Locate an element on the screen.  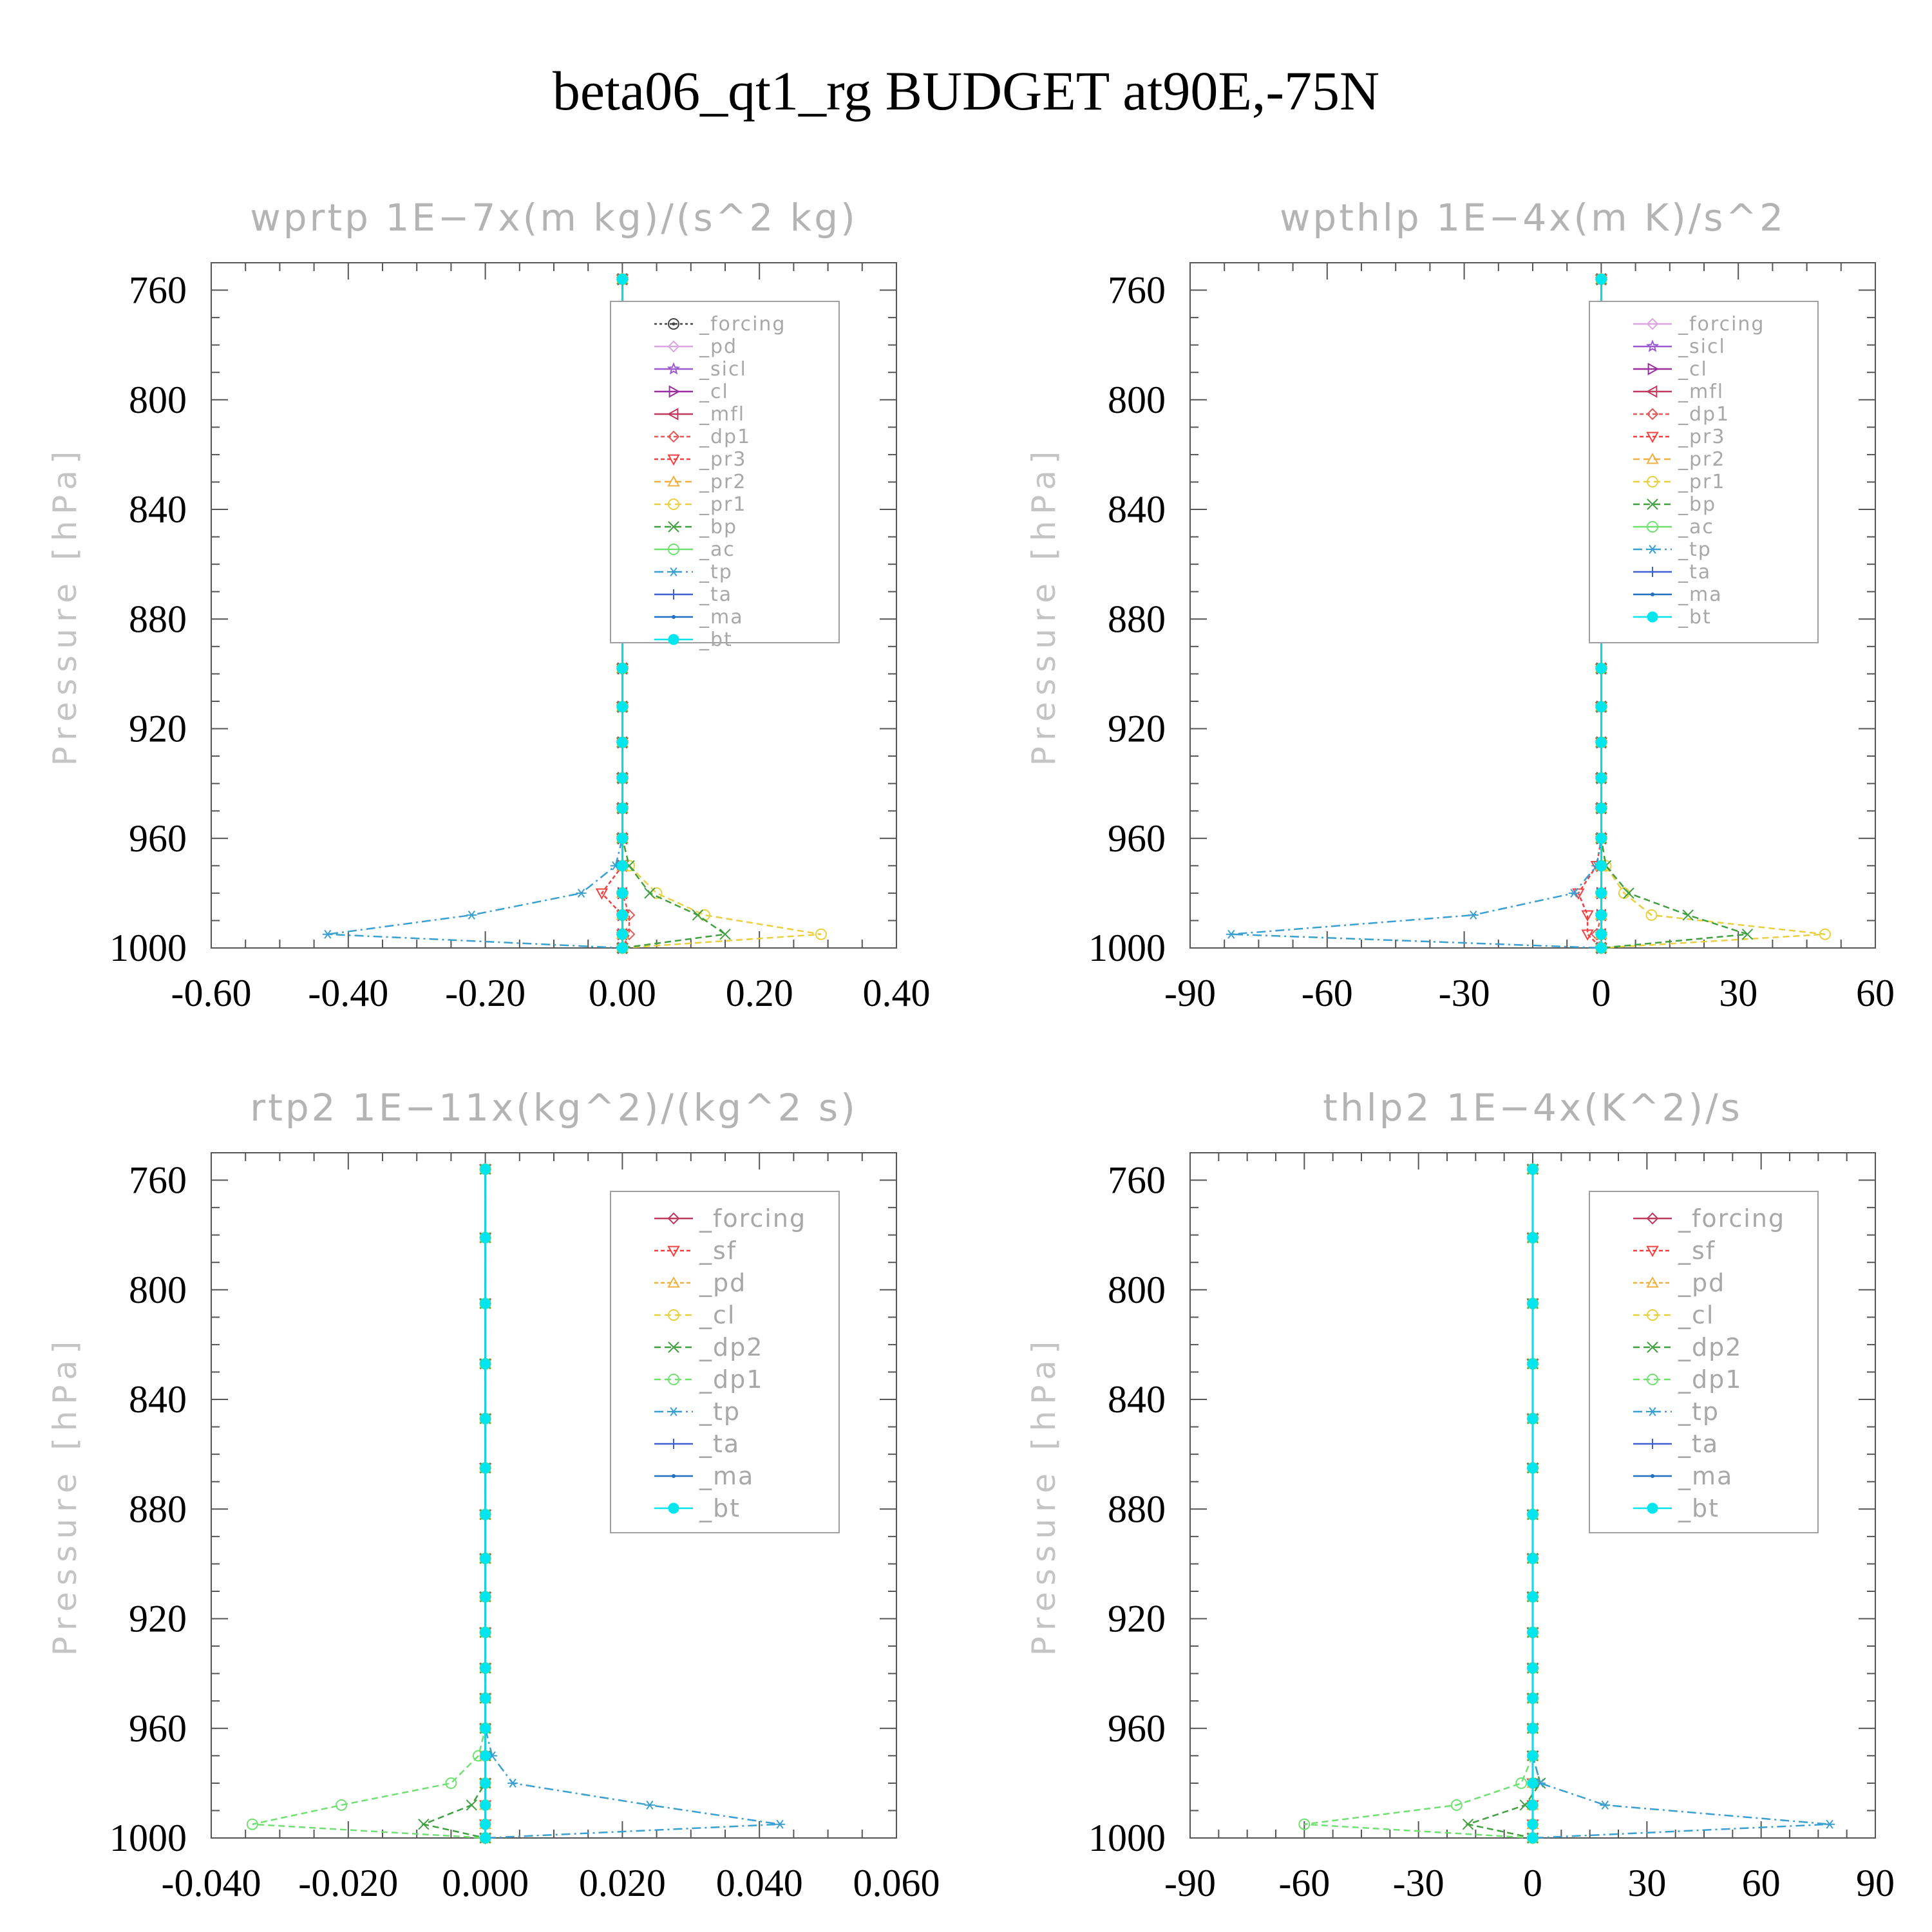
y-tick-label: 840 is located at coordinates (1137, 510).